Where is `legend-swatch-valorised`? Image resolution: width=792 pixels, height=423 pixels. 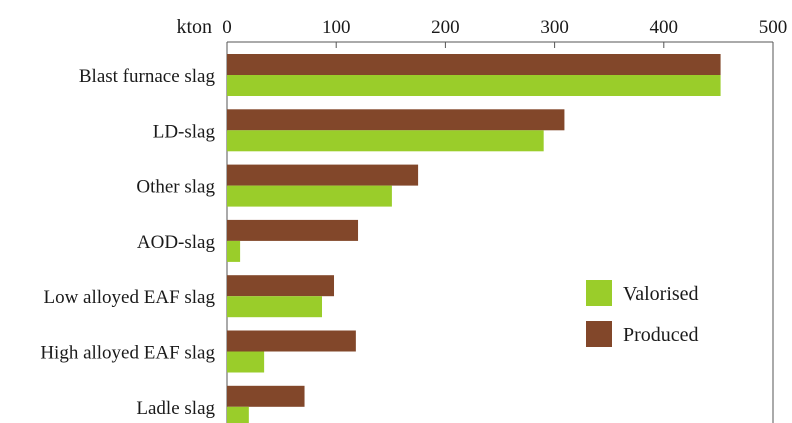
legend-swatch-valorised is located at coordinates (599, 293).